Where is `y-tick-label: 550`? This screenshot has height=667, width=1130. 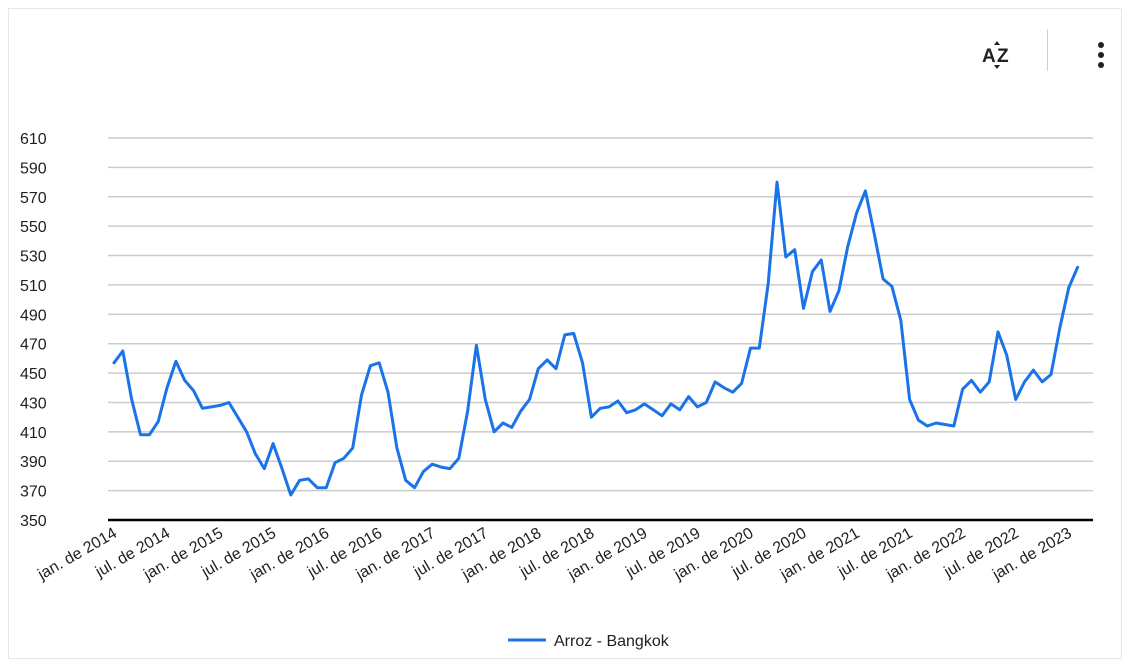
y-tick-label: 550 is located at coordinates (33, 227).